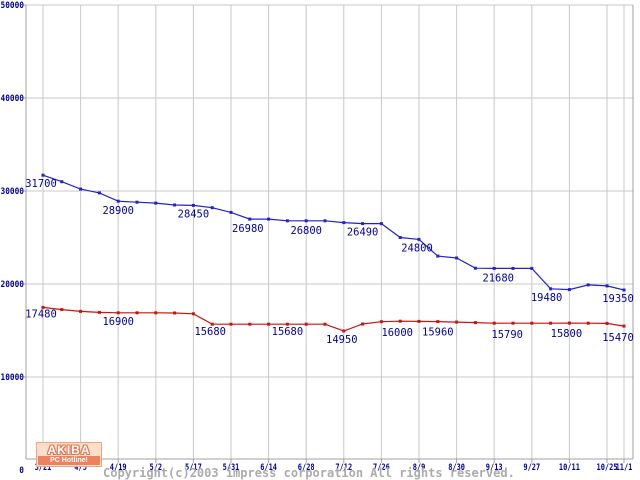 Image resolution: width=640 pixels, height=480 pixels. Describe the element at coordinates (41, 183) in the screenshot. I see `value-label: 31700` at that location.